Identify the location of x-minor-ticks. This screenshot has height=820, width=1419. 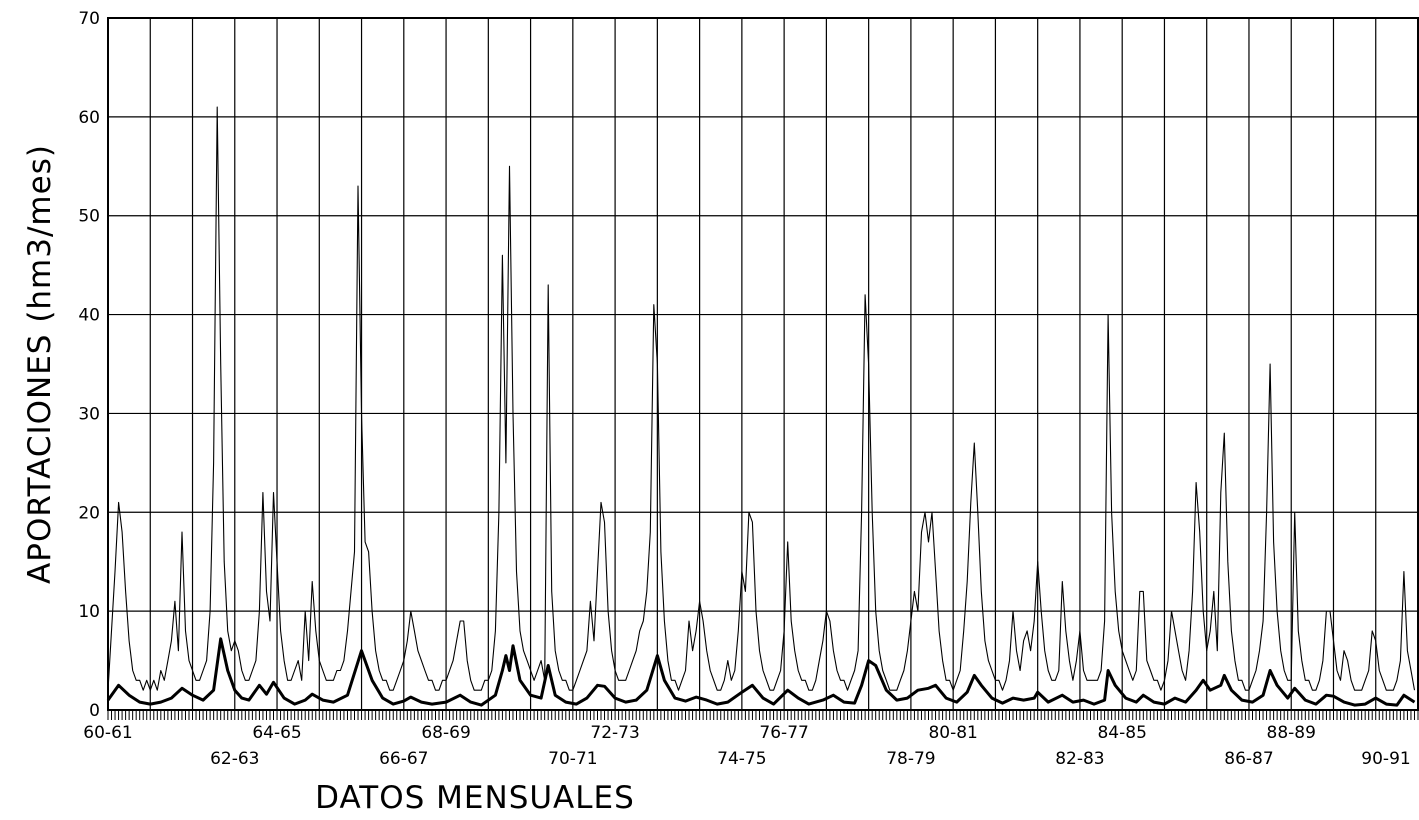
(763, 715).